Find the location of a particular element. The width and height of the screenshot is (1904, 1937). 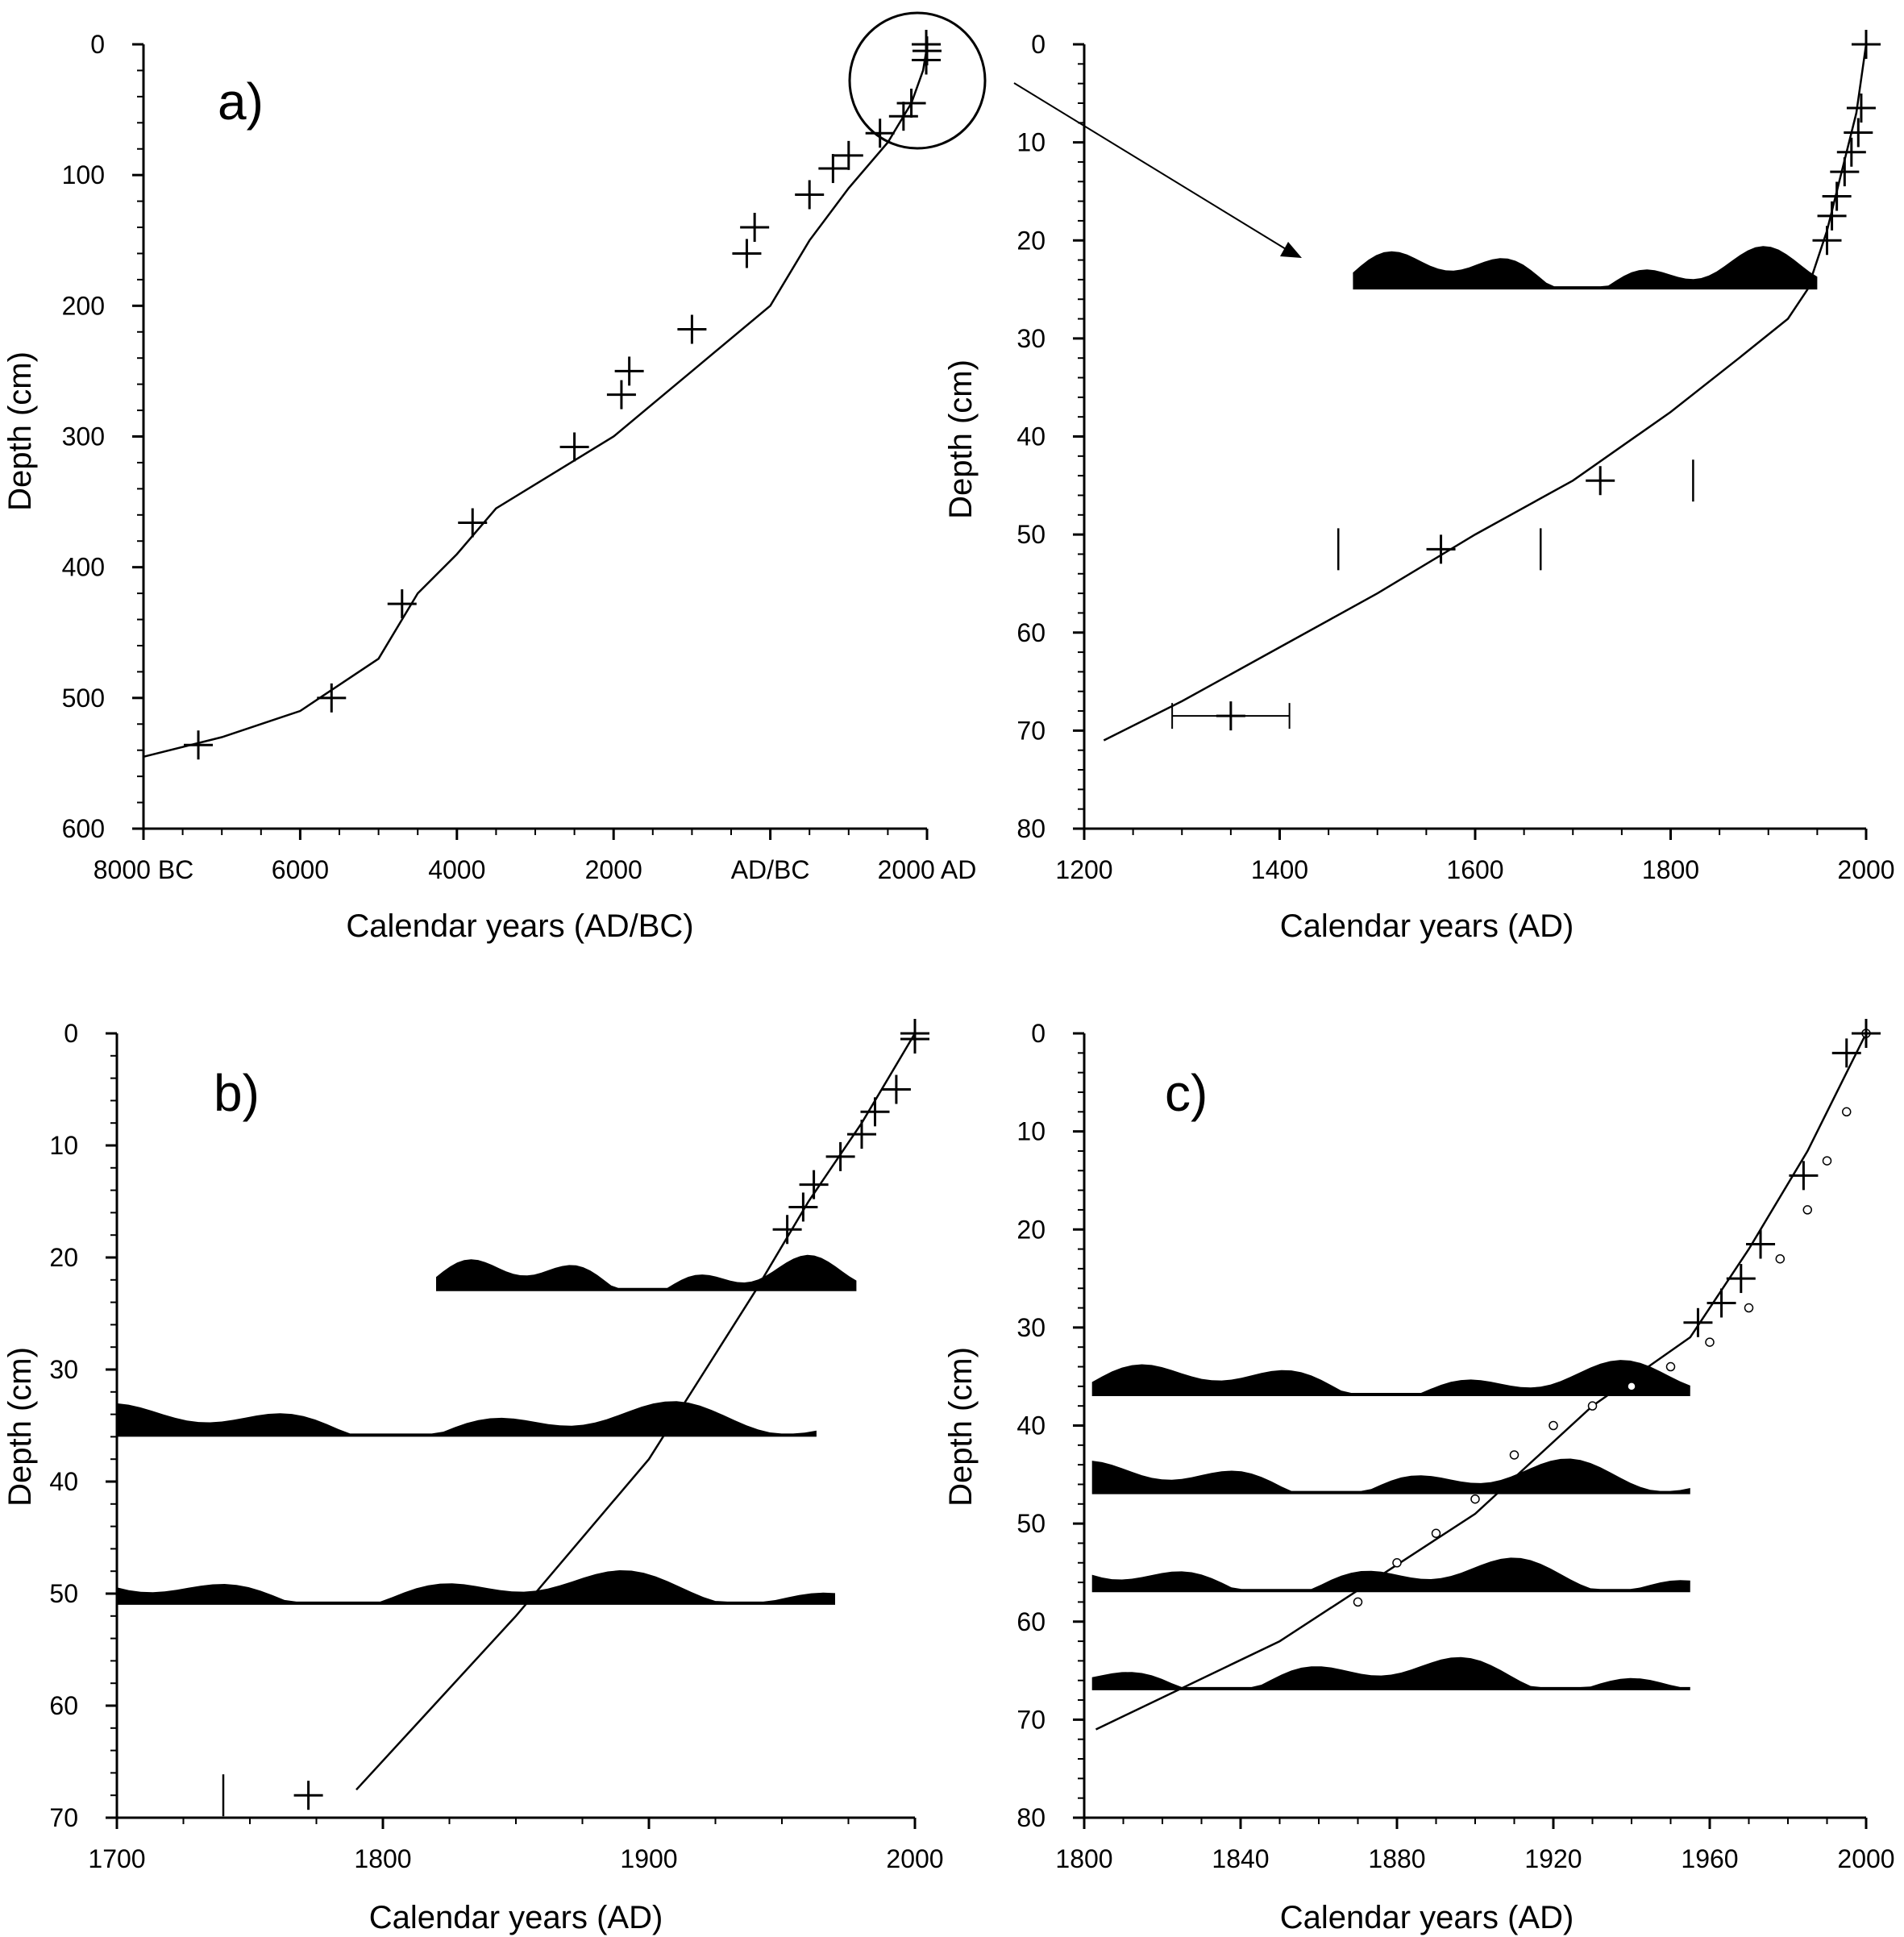

zoom-arrow-head is located at coordinates (1291, 250).